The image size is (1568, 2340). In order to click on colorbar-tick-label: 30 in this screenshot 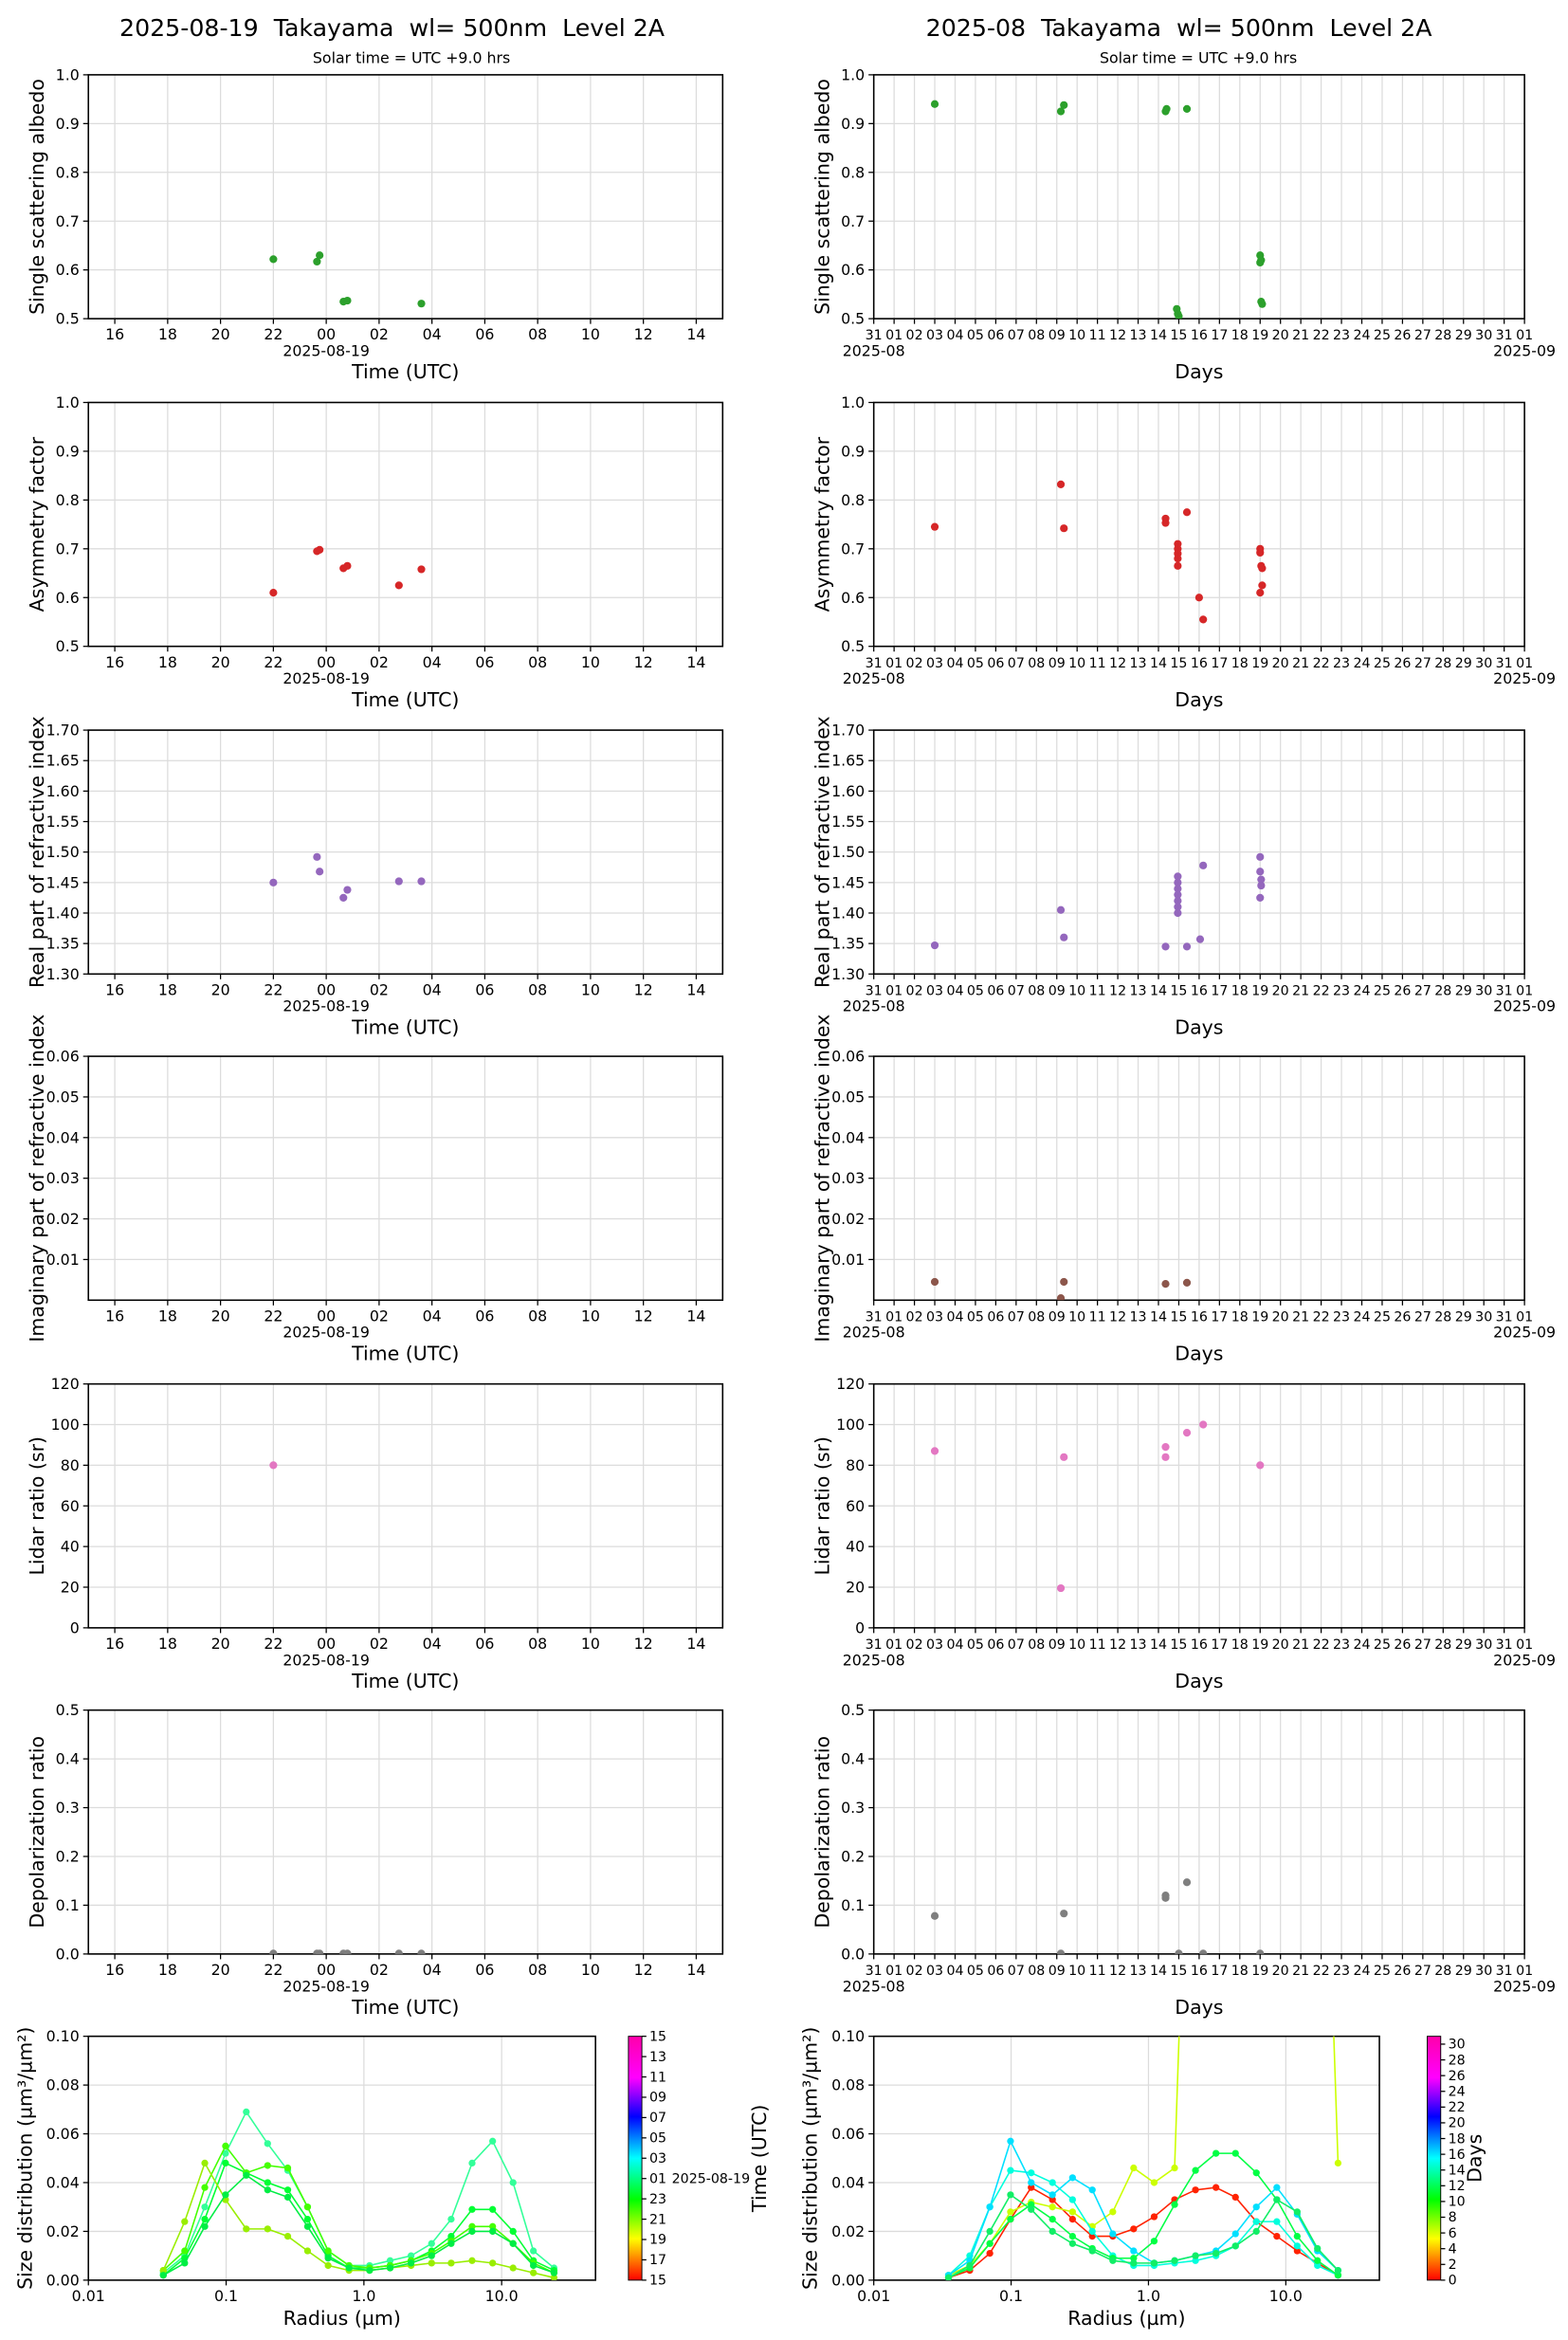, I will do `click(1457, 2046)`.